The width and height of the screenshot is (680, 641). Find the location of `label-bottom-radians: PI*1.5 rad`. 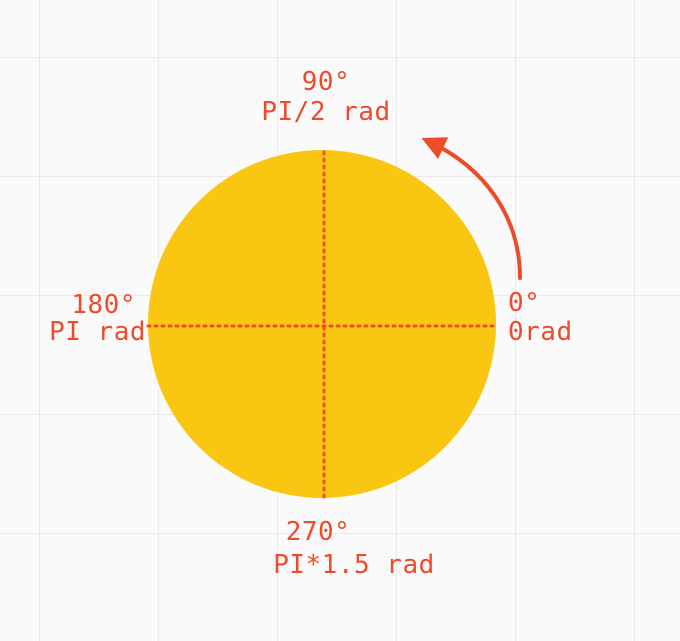

label-bottom-radians: PI*1.5 rad is located at coordinates (354, 565).